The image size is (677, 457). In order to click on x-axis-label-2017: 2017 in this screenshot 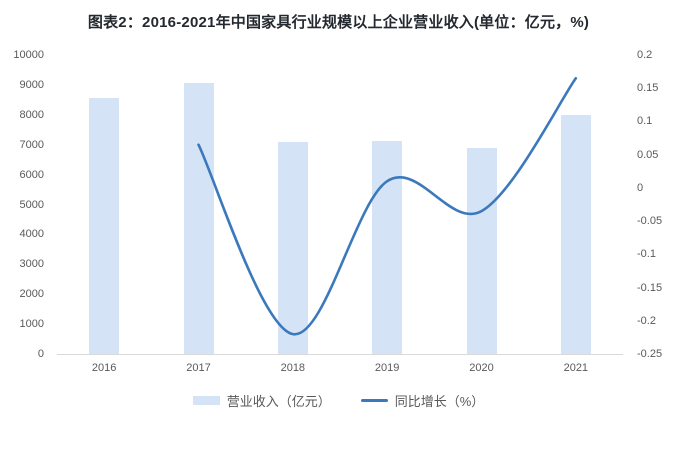, I will do `click(198, 368)`.